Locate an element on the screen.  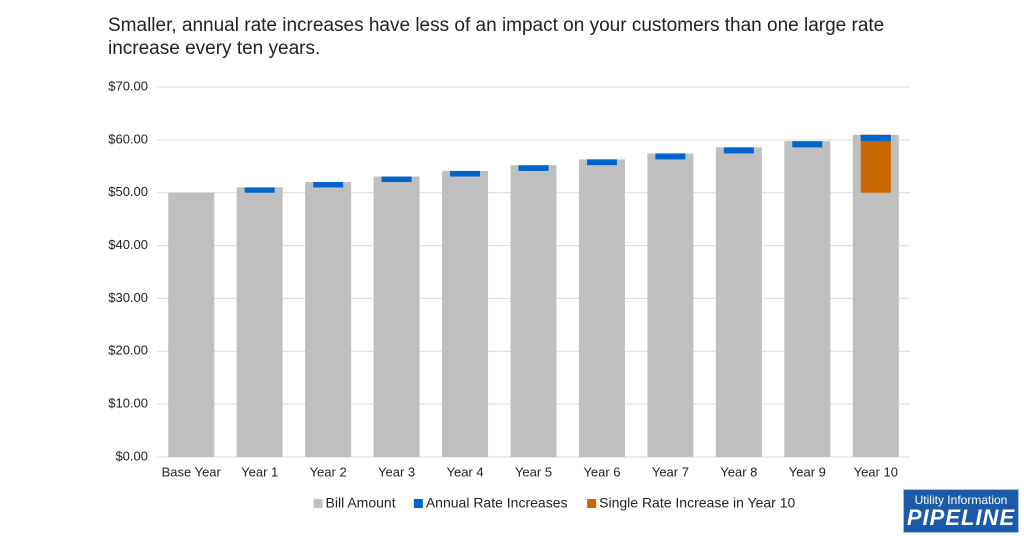
logo-line1: Utility Information is located at coordinates (961, 500).